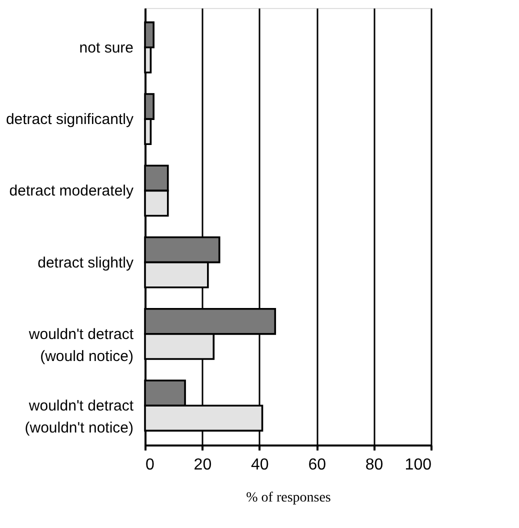  I want to click on y-tick-label: wouldn't detract (wouldn't notice), so click(79, 417).